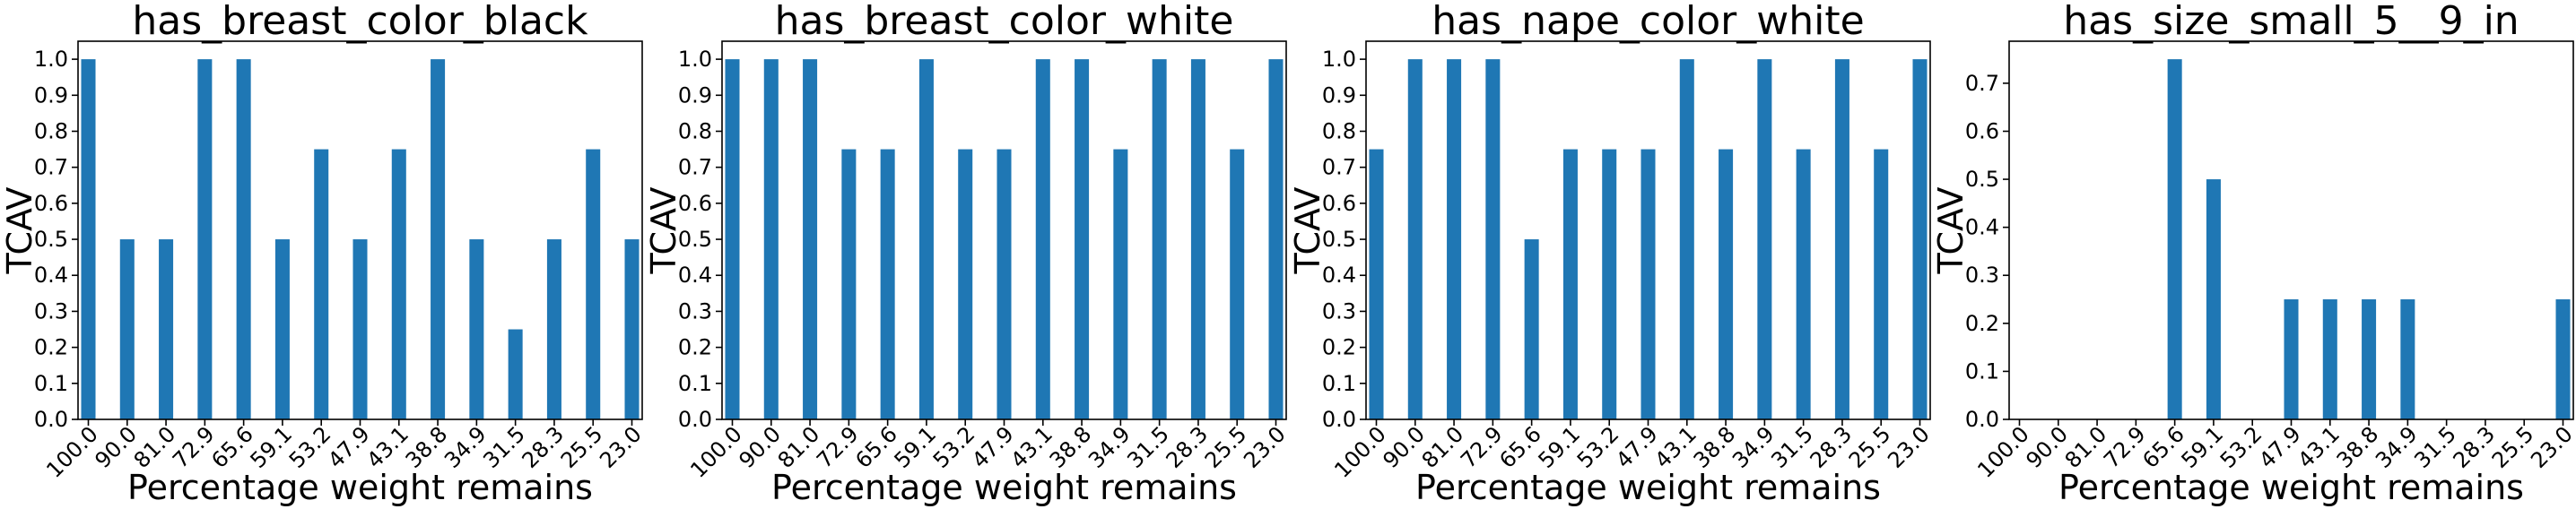 This screenshot has width=2576, height=509. Describe the element at coordinates (2291, 22) in the screenshot. I see `chart-title: has_size_small_5__9_in` at that location.